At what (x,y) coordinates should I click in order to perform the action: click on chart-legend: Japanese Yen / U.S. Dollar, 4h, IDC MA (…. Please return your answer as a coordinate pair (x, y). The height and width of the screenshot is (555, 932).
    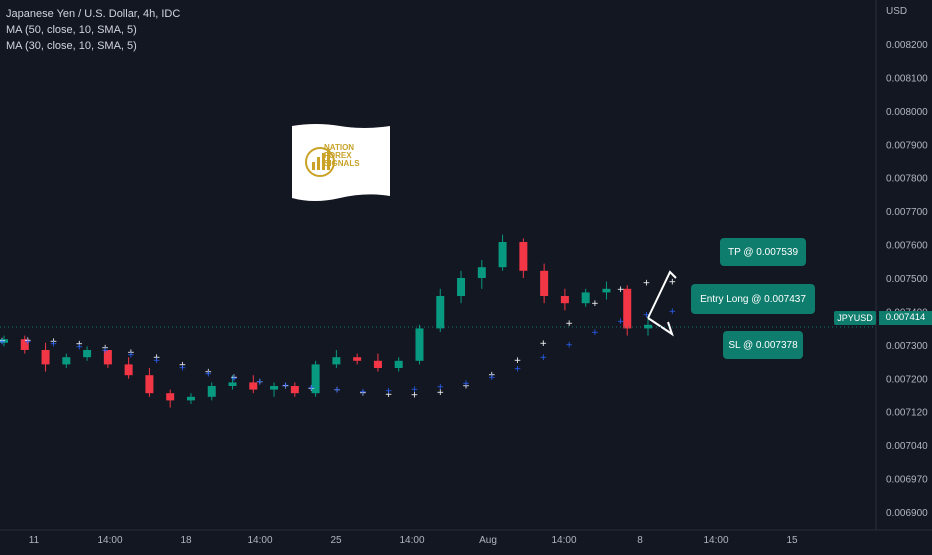
    Looking at the image, I should click on (93, 30).